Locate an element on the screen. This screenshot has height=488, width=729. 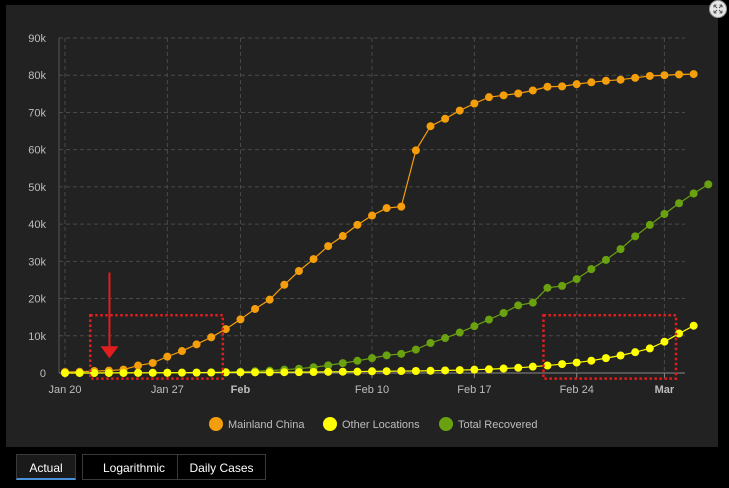
legend-item: Other Locations is located at coordinates (371, 424).